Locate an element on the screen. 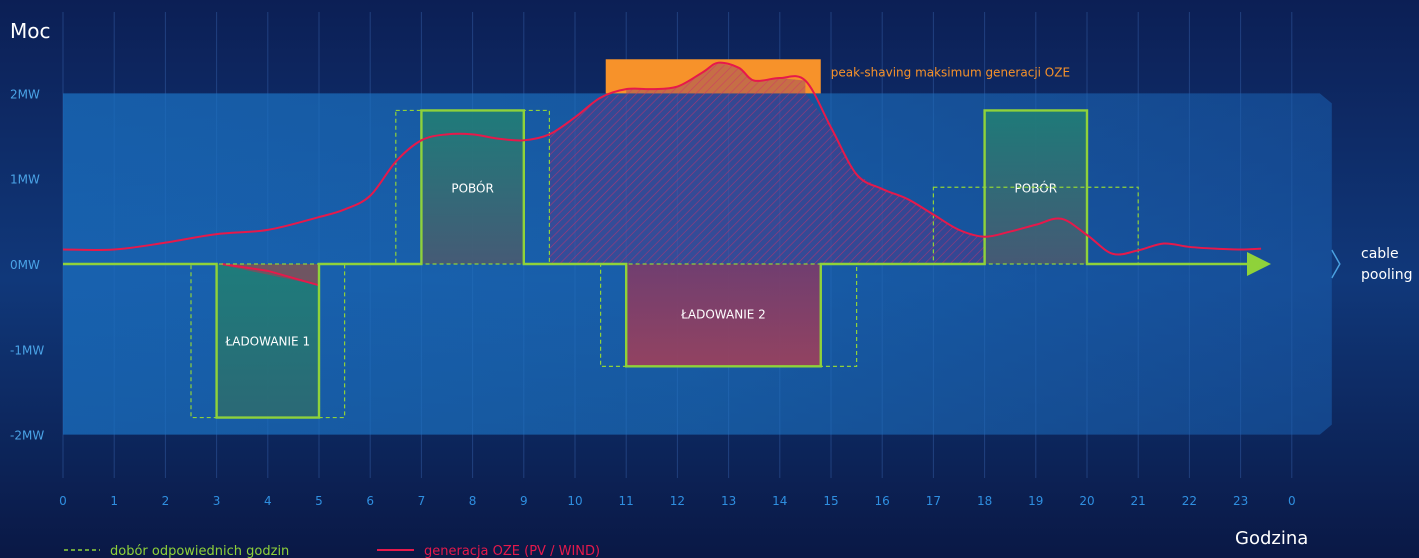 The image size is (1419, 558). x-tick-4: 4 is located at coordinates (268, 501).